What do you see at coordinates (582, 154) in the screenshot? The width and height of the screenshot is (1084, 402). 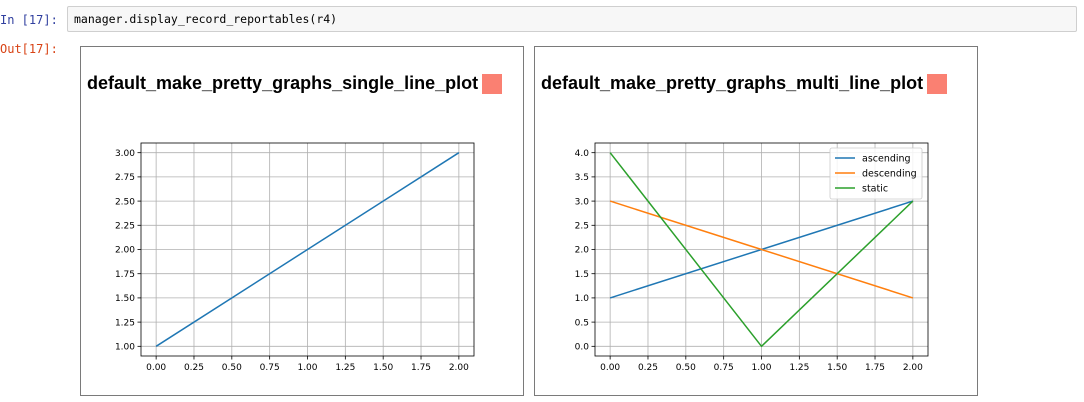 I see `y-tick-label: 4.0` at bounding box center [582, 154].